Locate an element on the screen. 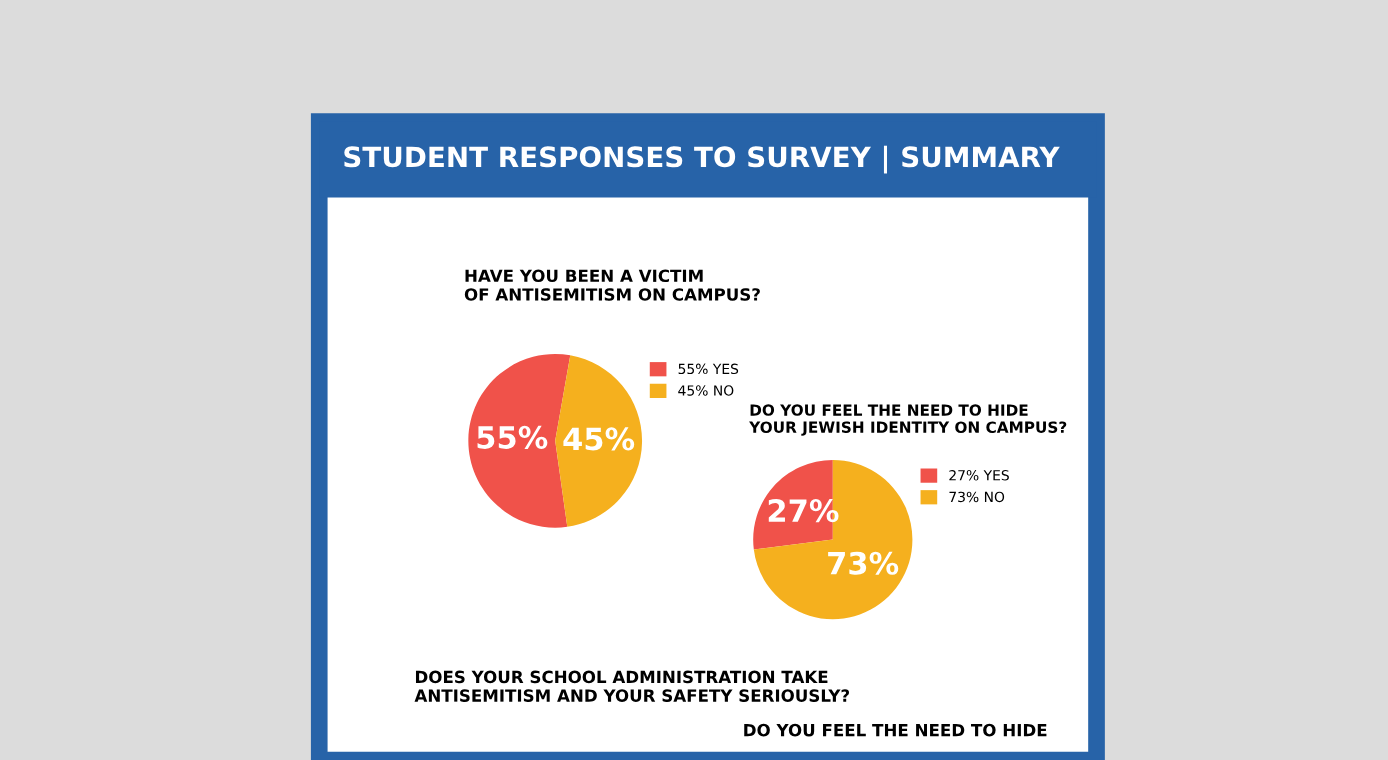 Image resolution: width=1388 pixels, height=760 pixels. chart-subtitle: HAVE YOU BEEN A VICTIM OF ANTISEMITISM ON CAMPUS? is located at coordinates (612, 285).